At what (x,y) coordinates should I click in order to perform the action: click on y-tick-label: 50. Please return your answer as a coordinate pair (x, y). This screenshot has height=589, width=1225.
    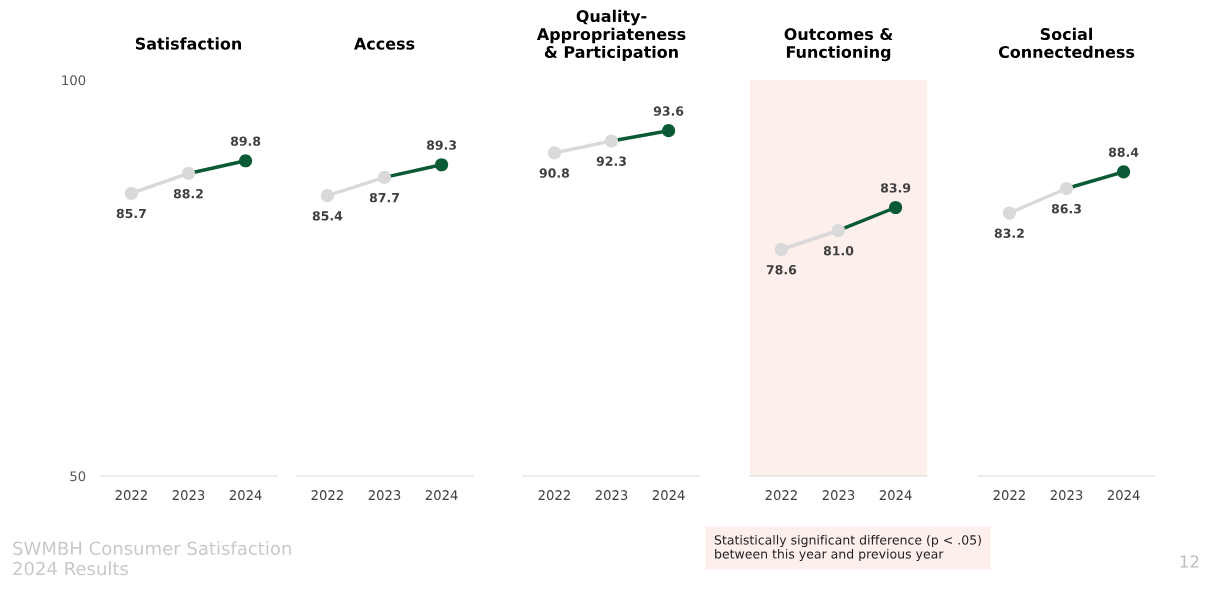
    Looking at the image, I should click on (78, 476).